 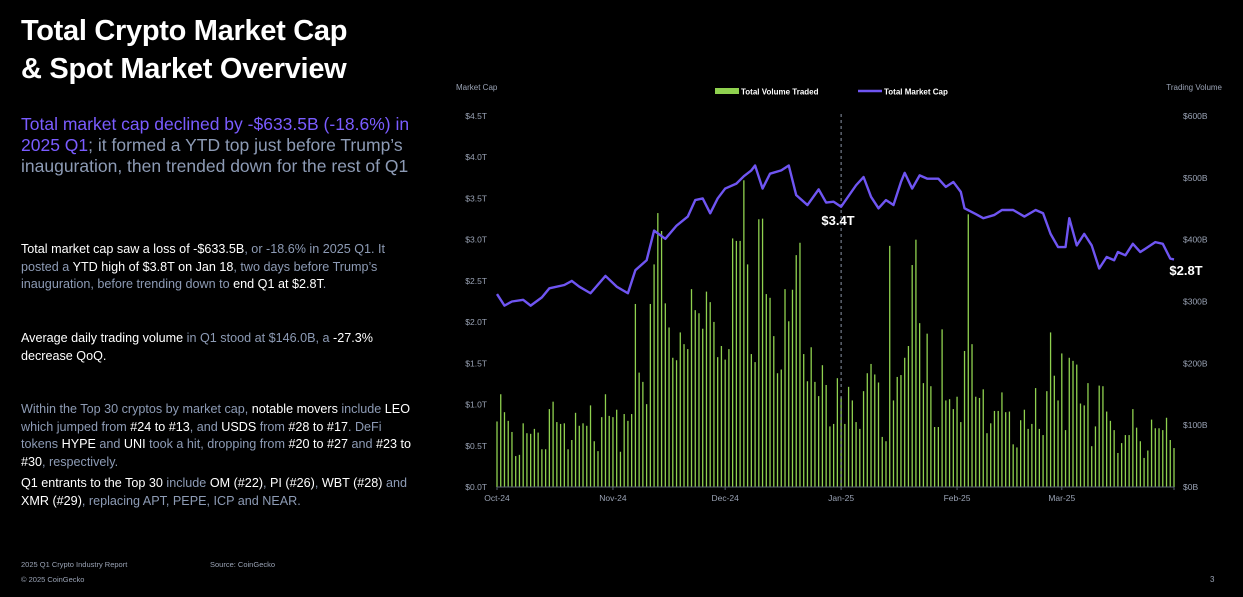 I want to click on body-text: , replacing APT, PEPE, ICP and NEAR., so click(x=191, y=500).